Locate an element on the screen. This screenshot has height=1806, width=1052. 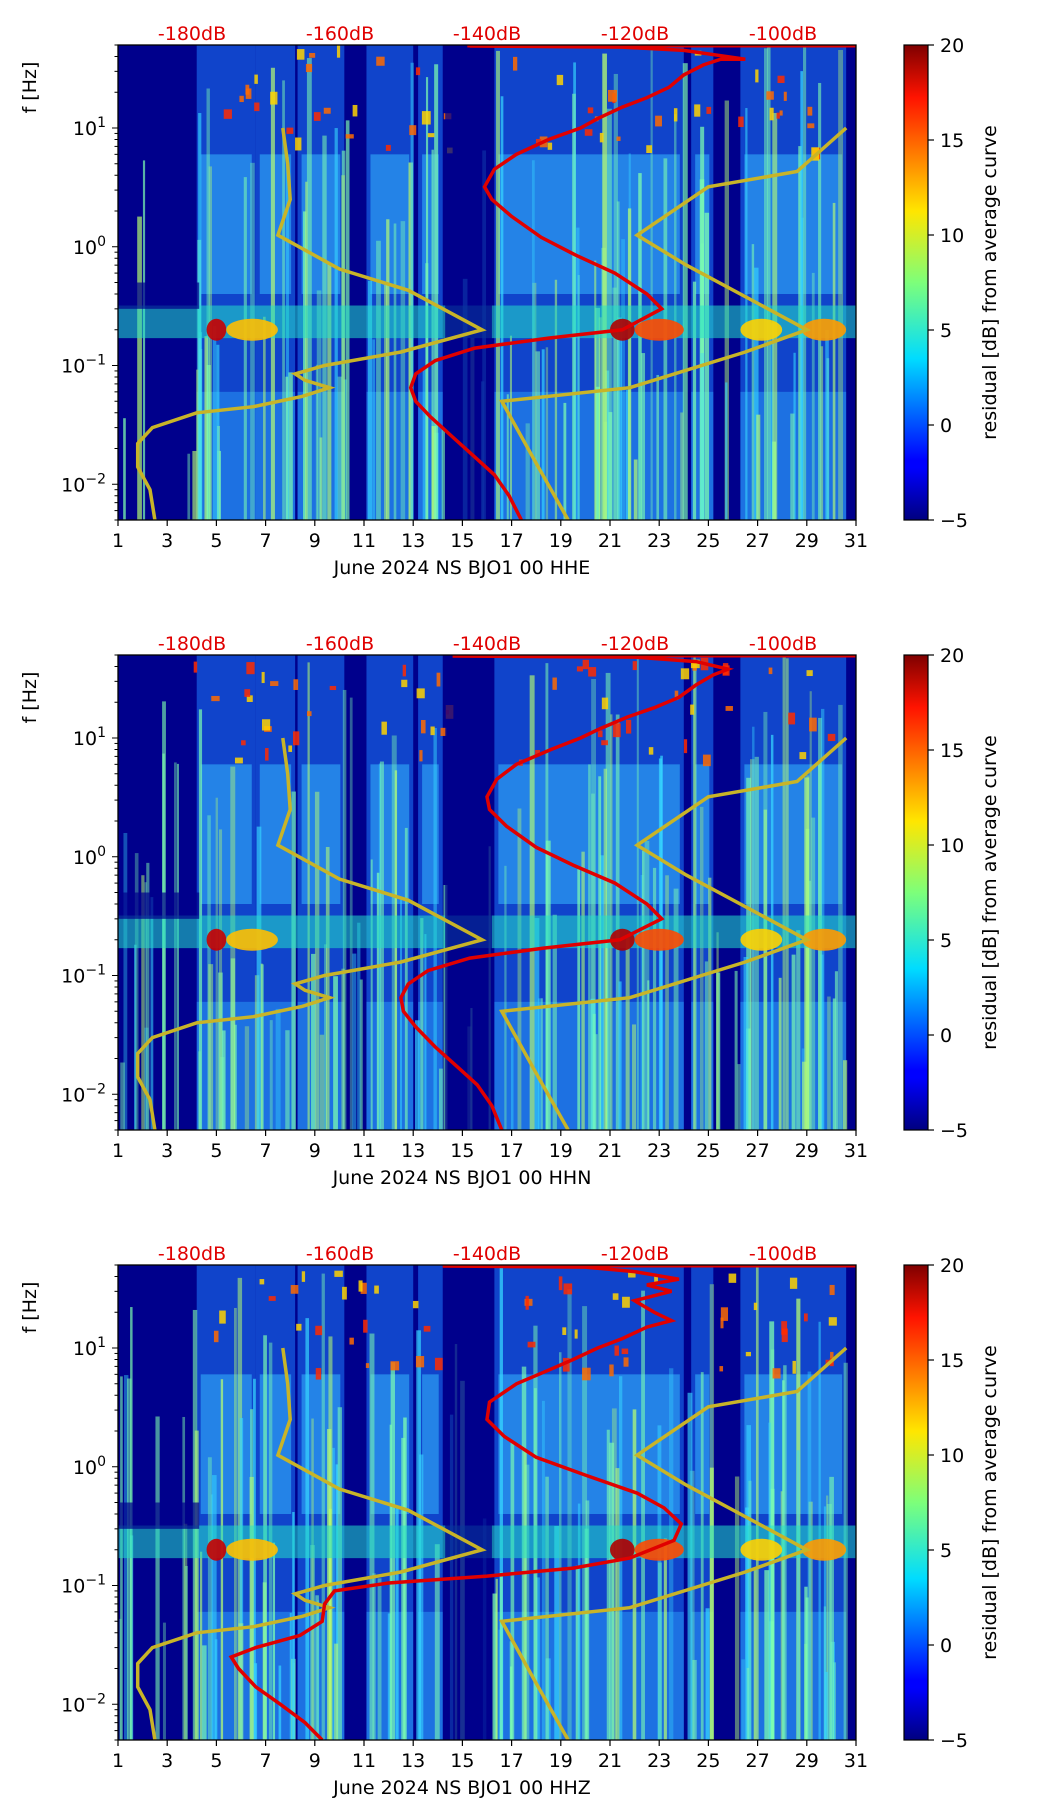
colorbar-tick-label: 15 is located at coordinates (952, 751).